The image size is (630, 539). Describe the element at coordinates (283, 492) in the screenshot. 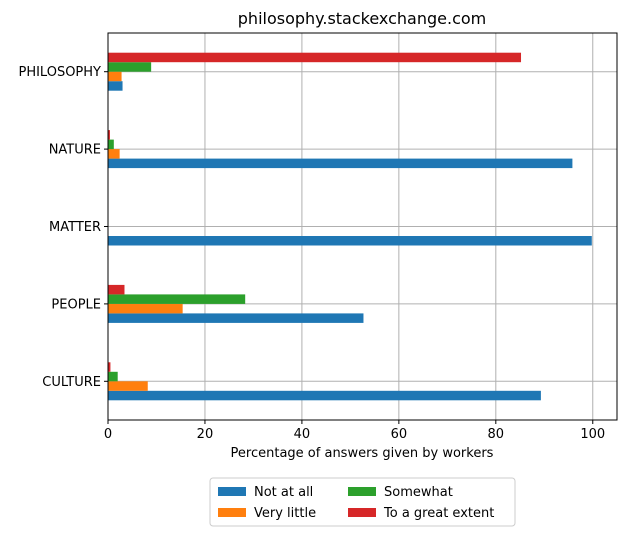

I see `legend-label: Not at all` at that location.